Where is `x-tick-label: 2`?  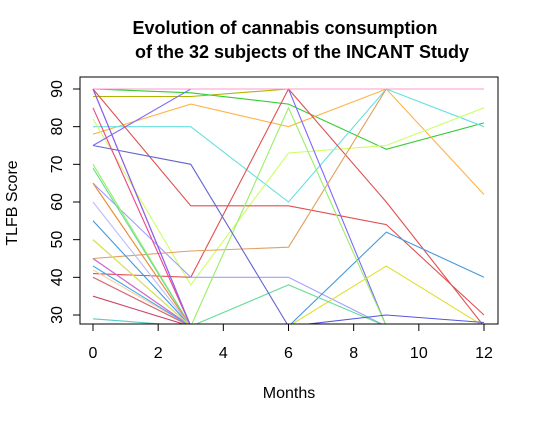
x-tick-label: 2 is located at coordinates (158, 353).